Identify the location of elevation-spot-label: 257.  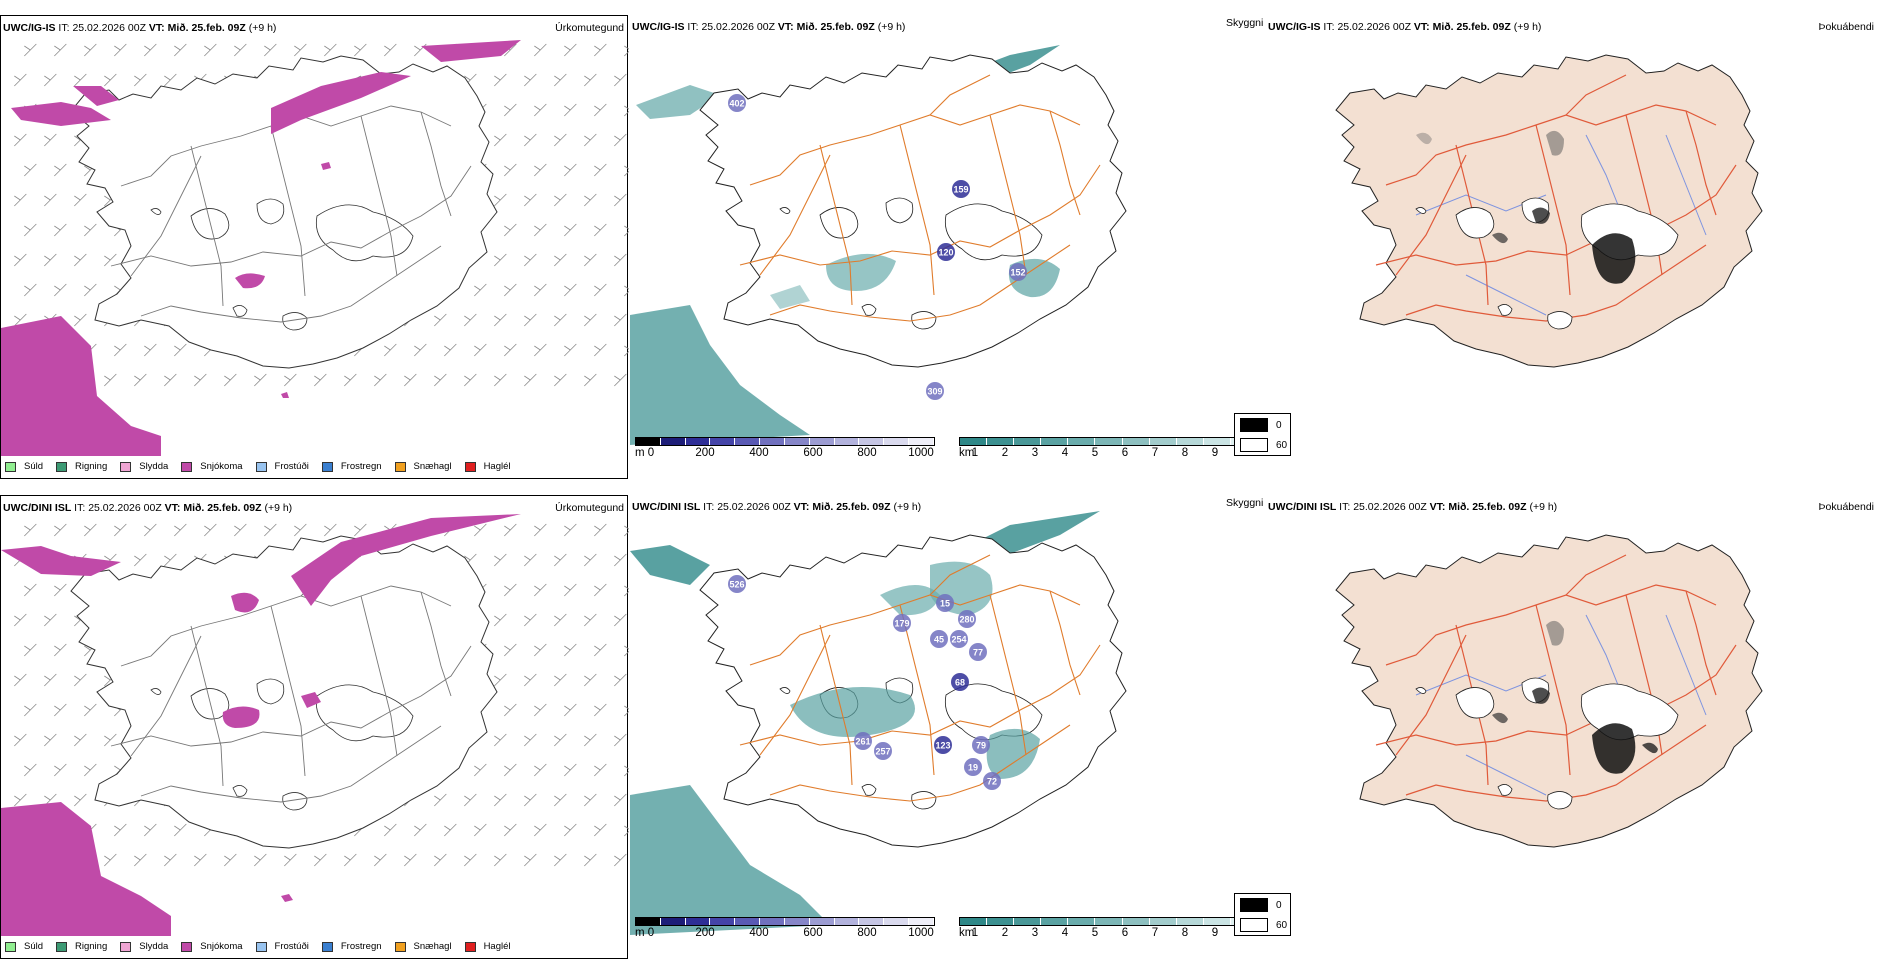
(882, 752).